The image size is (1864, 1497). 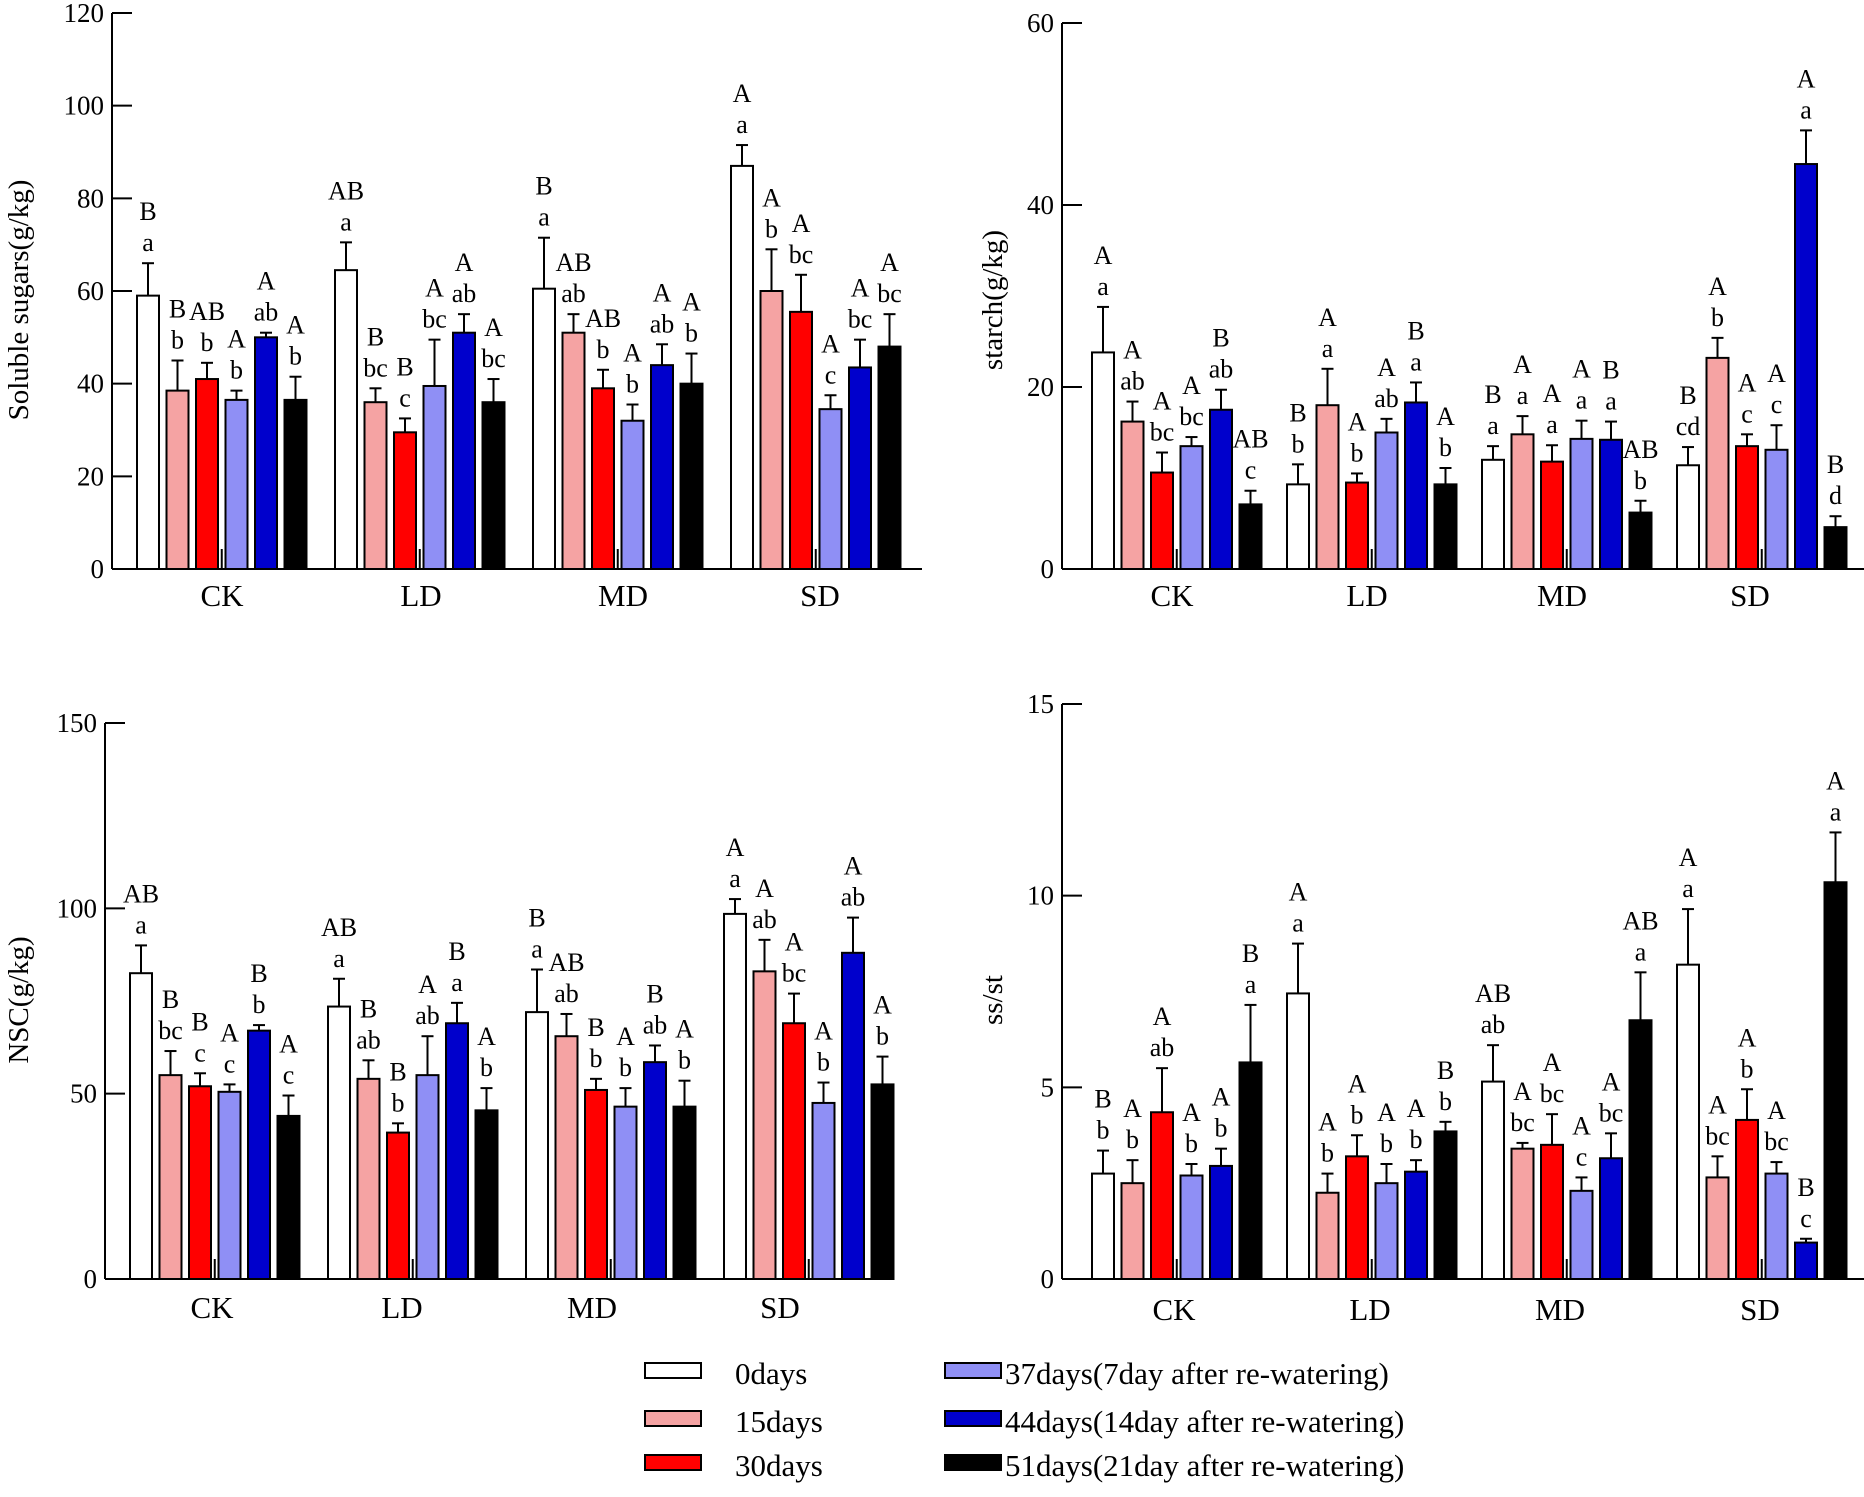 I want to click on sig-label-lower: d, so click(x=1835, y=495).